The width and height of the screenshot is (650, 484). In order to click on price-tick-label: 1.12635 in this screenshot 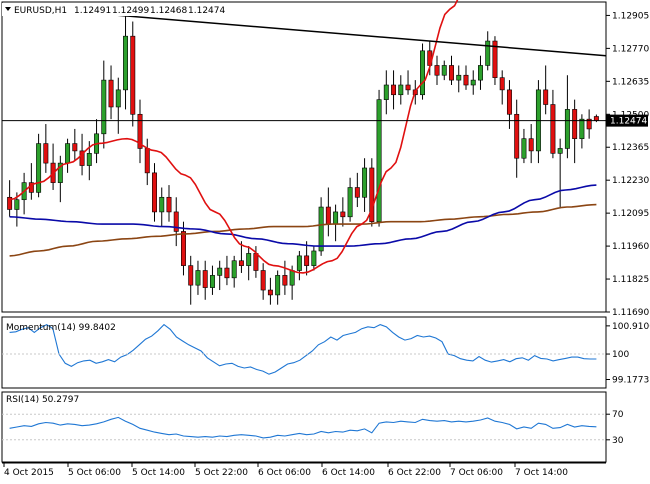, I will do `click(630, 82)`.